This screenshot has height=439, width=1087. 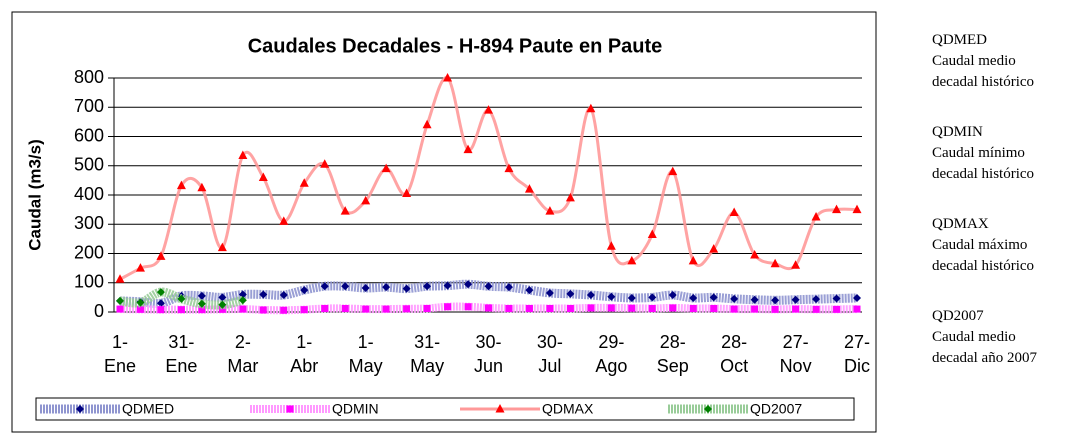 What do you see at coordinates (148, 409) in the screenshot?
I see `legend-label: QDMED` at bounding box center [148, 409].